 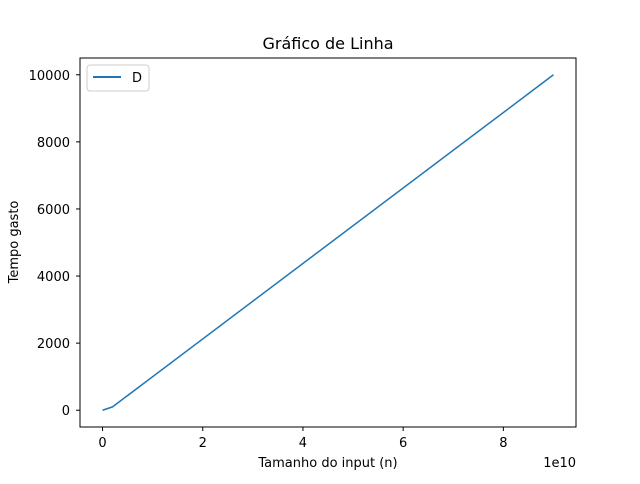 I want to click on y-axis: 0 2000 4000 6000 8000 10000, so click(x=54, y=244).